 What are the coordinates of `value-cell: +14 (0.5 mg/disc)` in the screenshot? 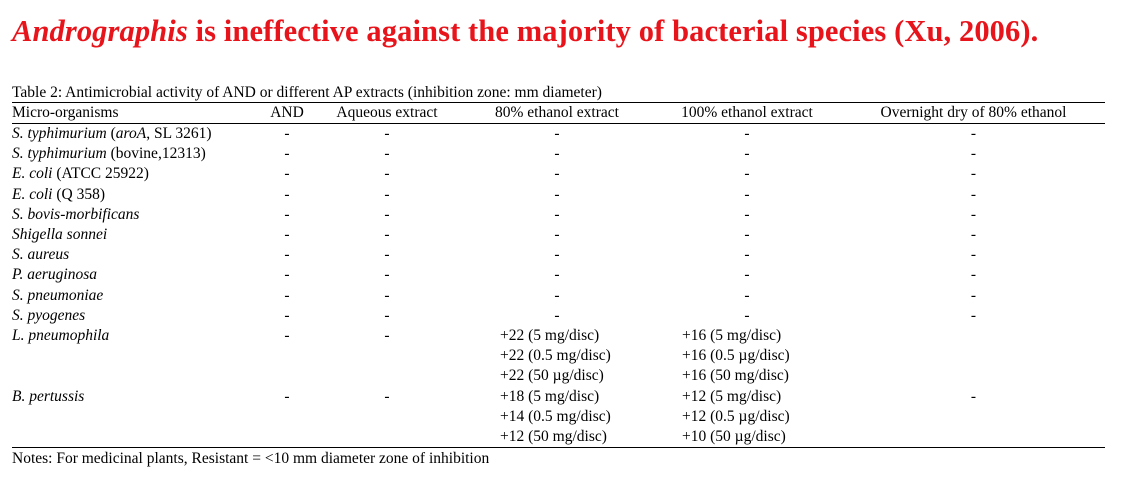 It's located at (555, 416).